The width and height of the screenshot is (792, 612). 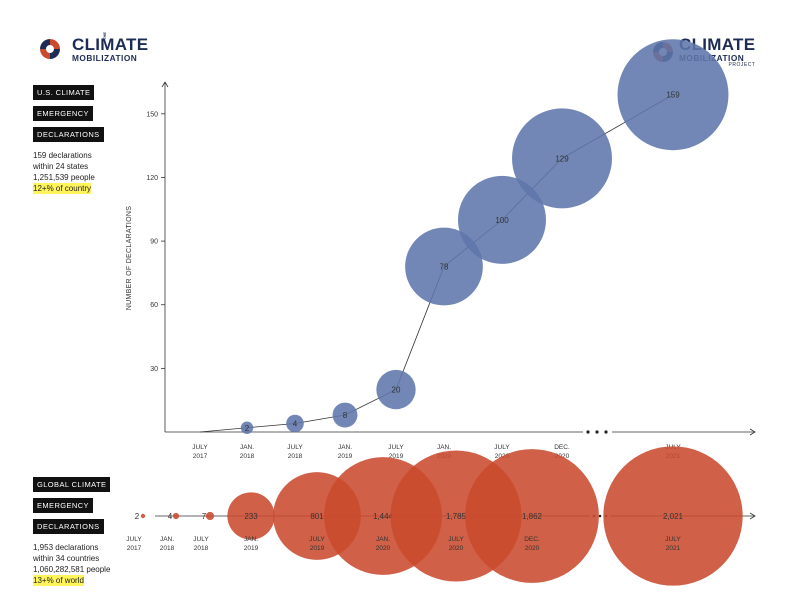 I want to click on global-bubble-label: 801, so click(x=317, y=516).